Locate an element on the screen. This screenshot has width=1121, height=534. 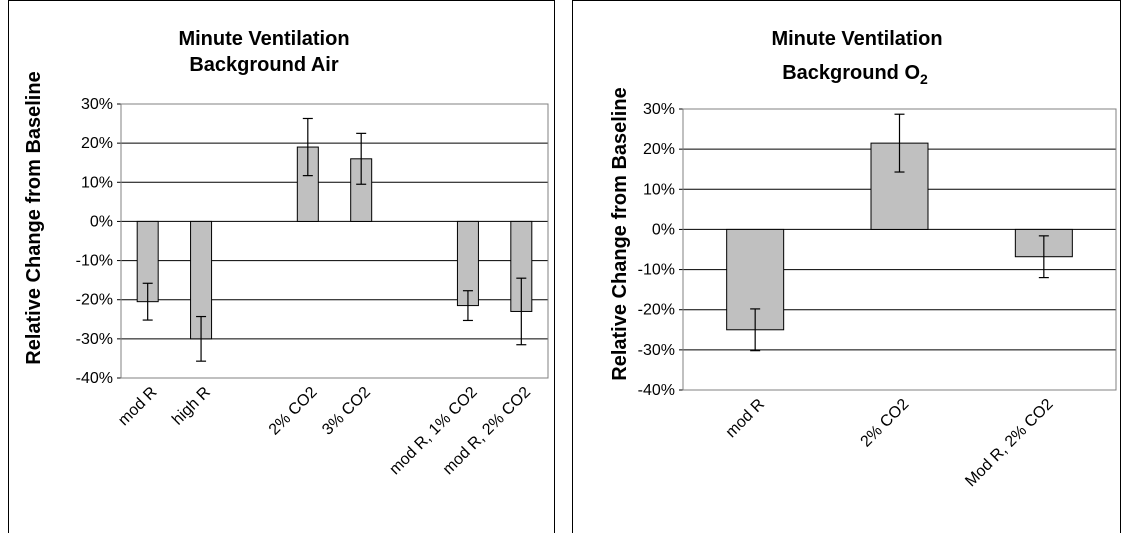
chart-title-line-2-text: Background O is located at coordinates (851, 73).